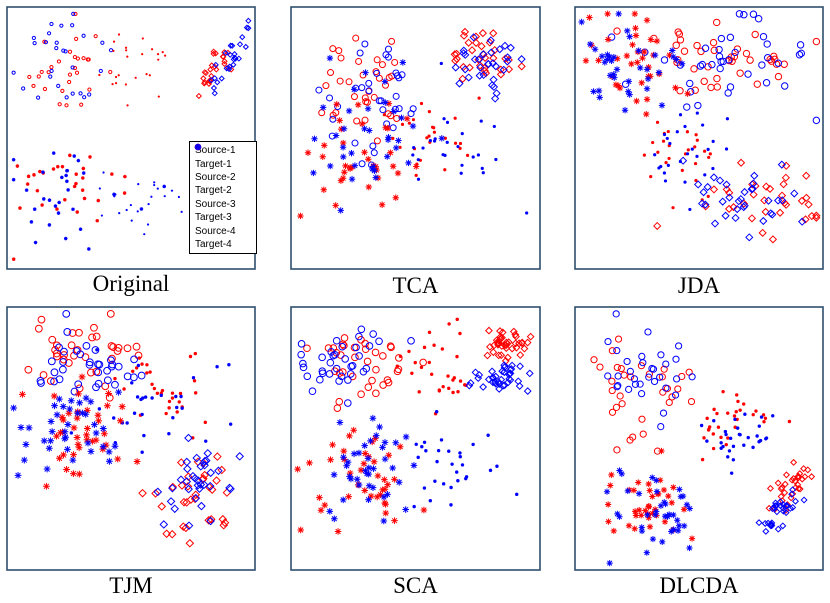  Describe the element at coordinates (215, 177) in the screenshot. I see `legend-label: Source-2` at that location.